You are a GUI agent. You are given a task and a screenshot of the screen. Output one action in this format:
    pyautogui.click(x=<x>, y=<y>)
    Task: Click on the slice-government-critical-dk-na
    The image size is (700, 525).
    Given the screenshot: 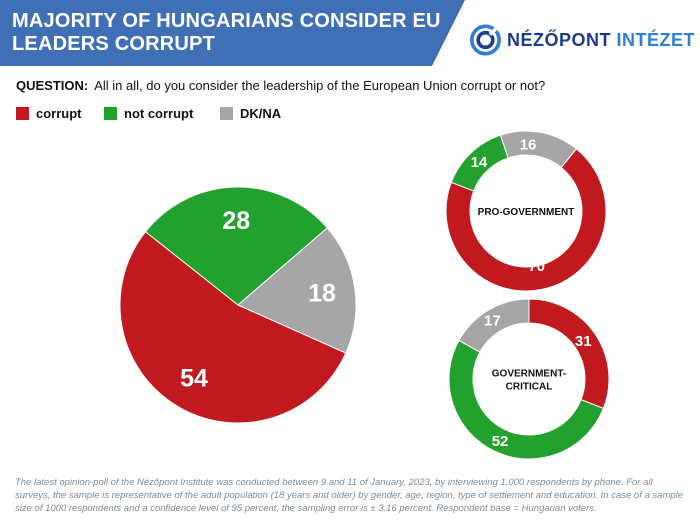 What is the action you would take?
    pyautogui.click(x=494, y=325)
    